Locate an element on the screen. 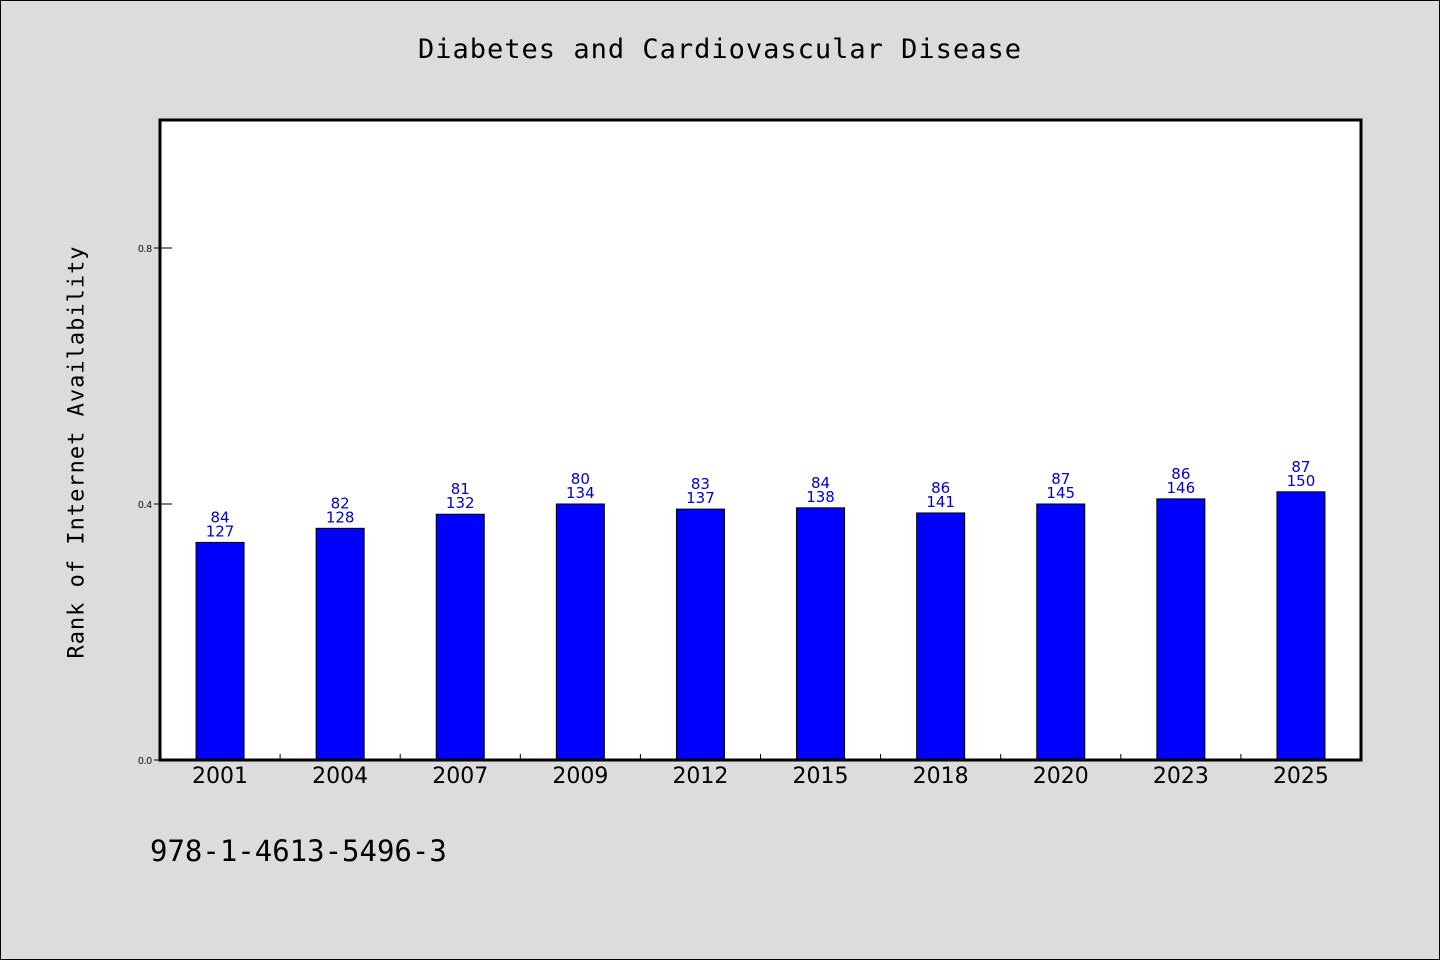 The width and height of the screenshot is (1440, 960). x-category-label: 2018 is located at coordinates (941, 776).